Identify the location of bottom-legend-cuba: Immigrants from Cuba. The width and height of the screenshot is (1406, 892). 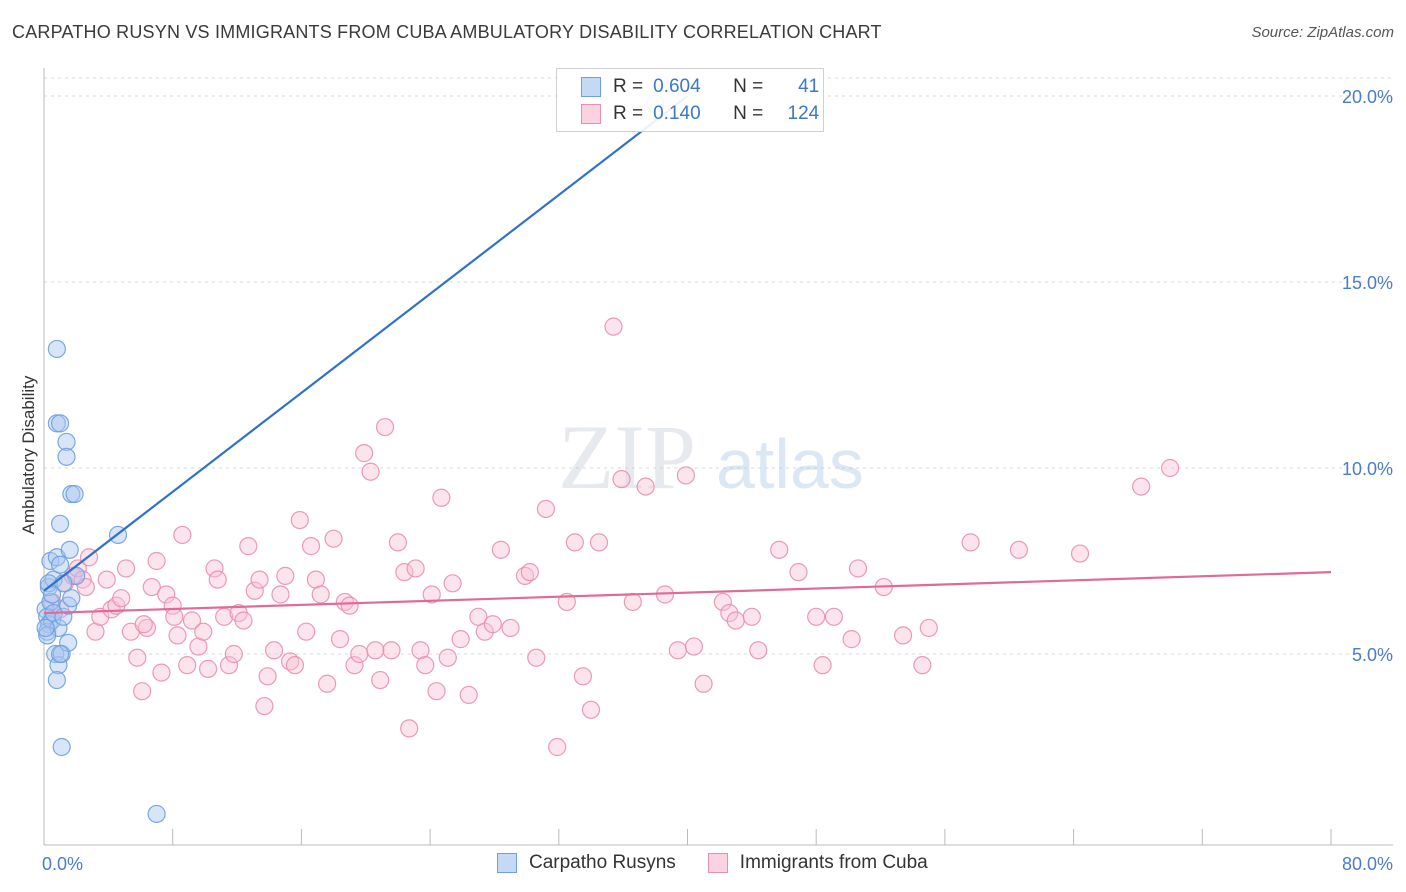
(817, 863).